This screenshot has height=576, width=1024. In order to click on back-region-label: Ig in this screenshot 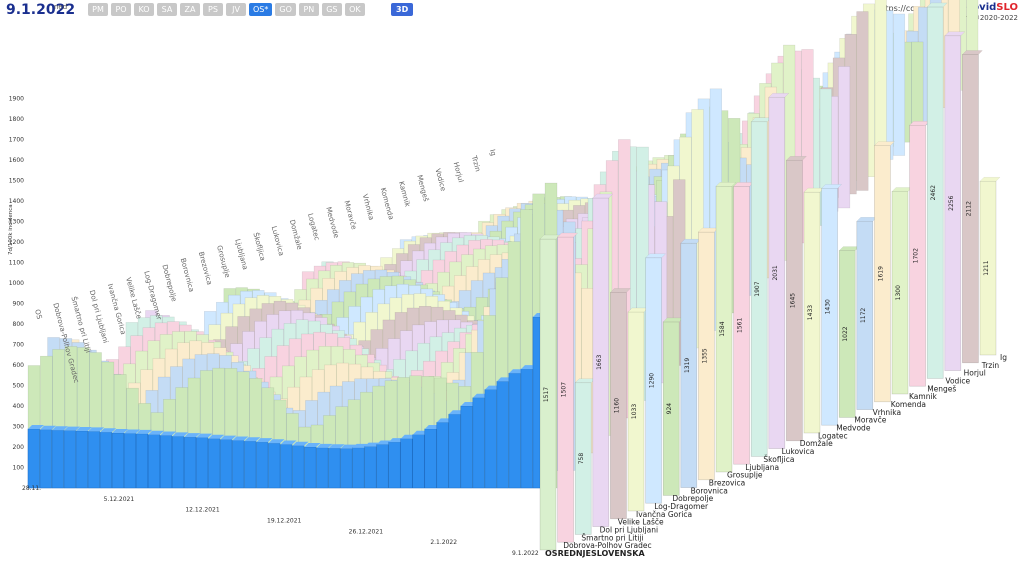, I will do `click(492, 152)`.